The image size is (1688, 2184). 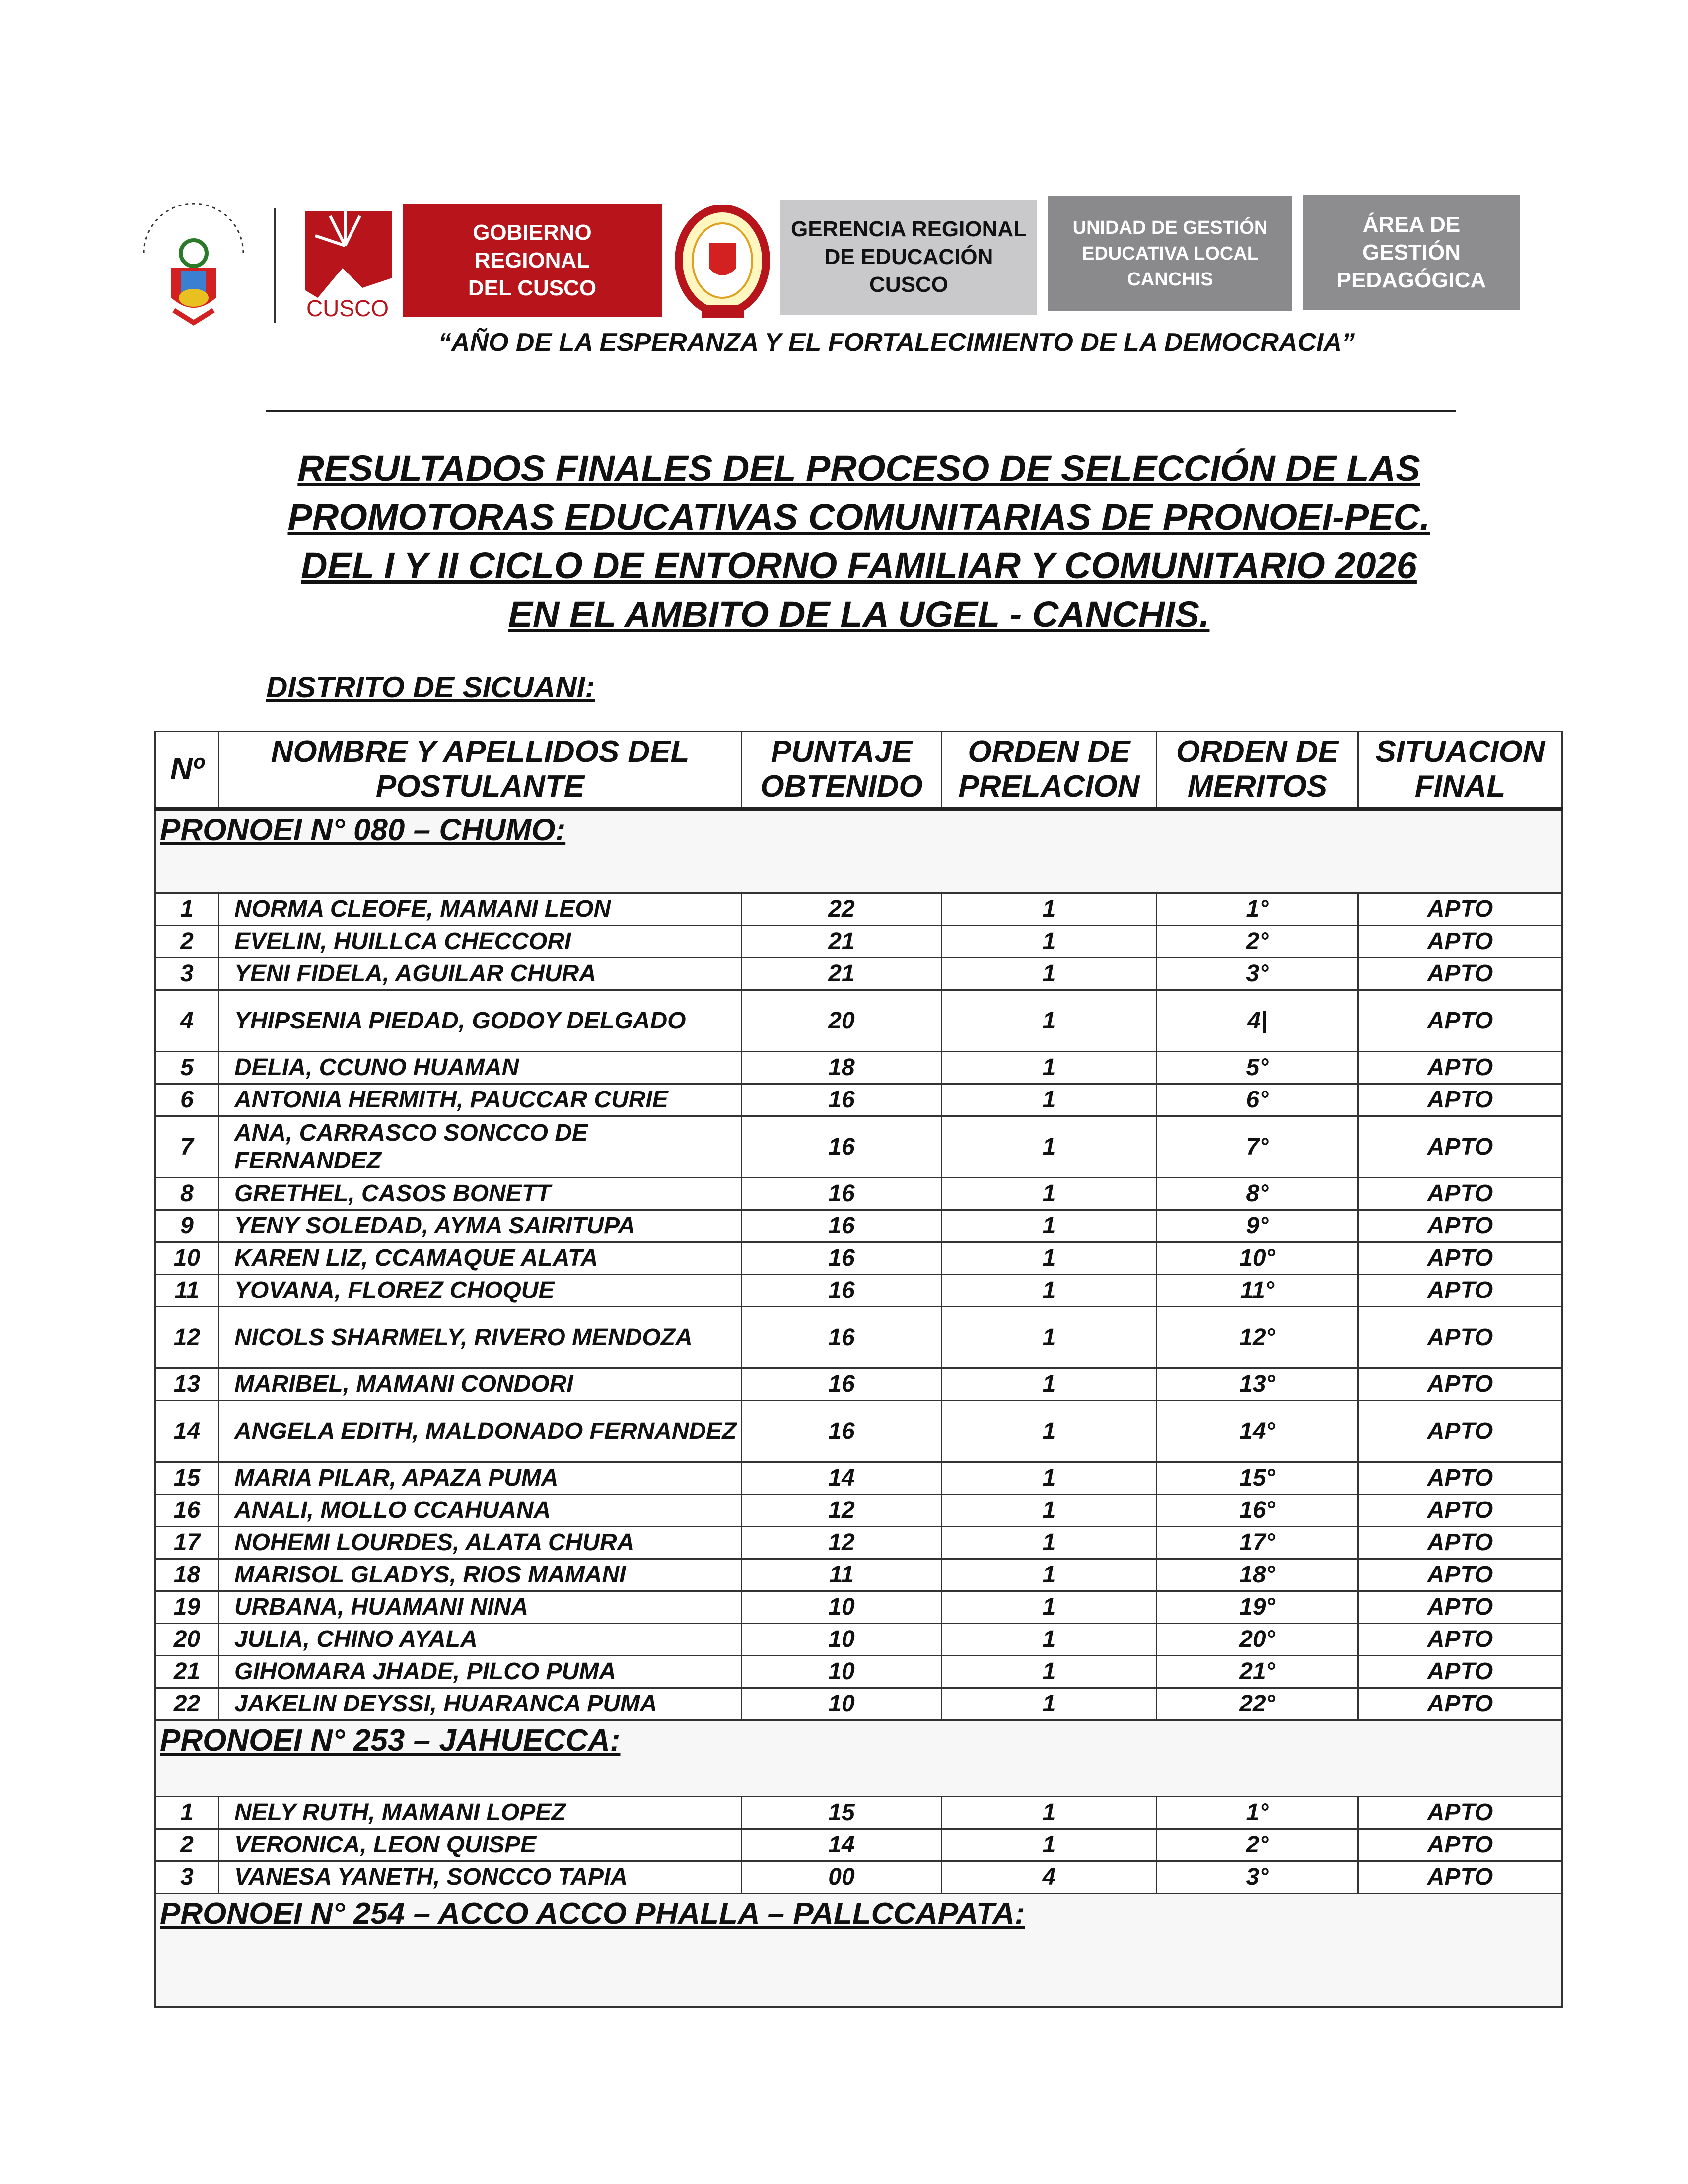 What do you see at coordinates (858, 851) in the screenshot?
I see `section-title: PRONOEI N° 080 – CHUMO:` at bounding box center [858, 851].